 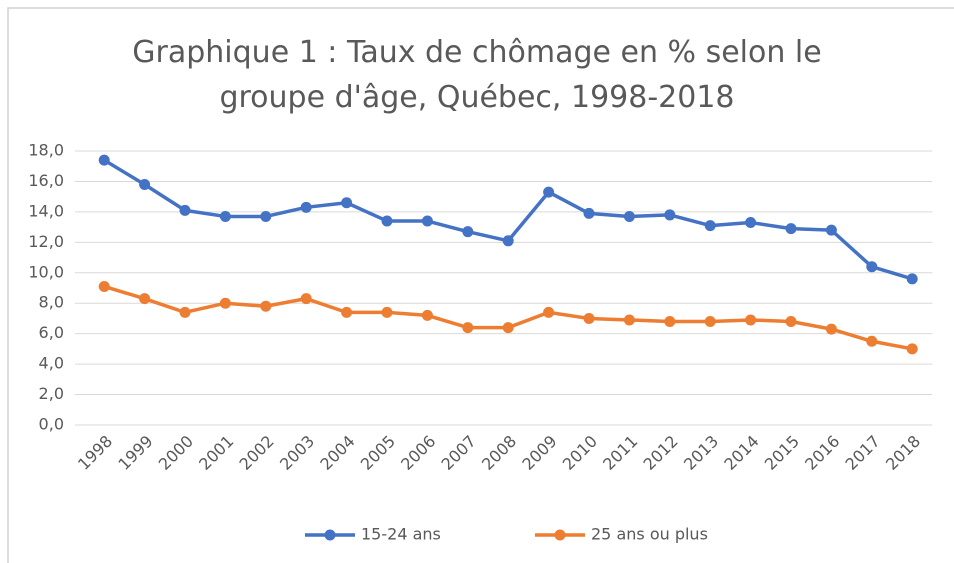 What do you see at coordinates (176, 453) in the screenshot?
I see `x-tick-label: 2000` at bounding box center [176, 453].